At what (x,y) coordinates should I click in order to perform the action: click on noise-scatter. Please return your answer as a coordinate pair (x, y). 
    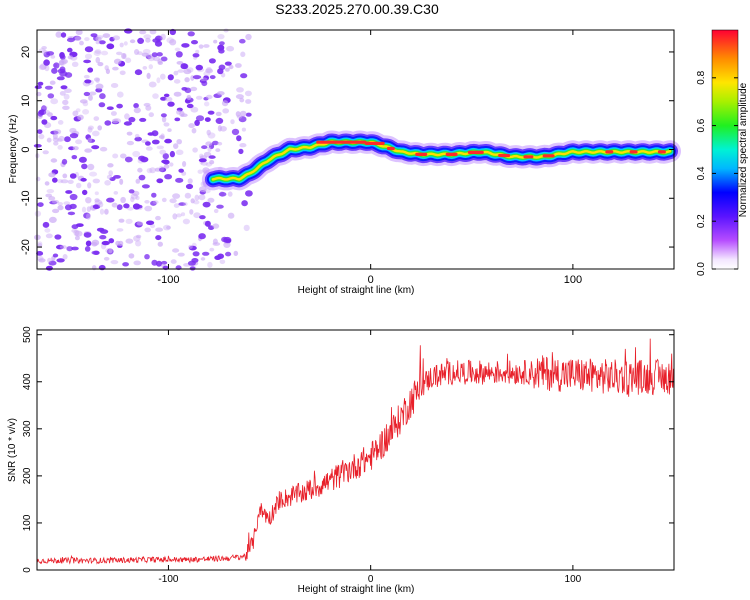
    Looking at the image, I should click on (143, 149).